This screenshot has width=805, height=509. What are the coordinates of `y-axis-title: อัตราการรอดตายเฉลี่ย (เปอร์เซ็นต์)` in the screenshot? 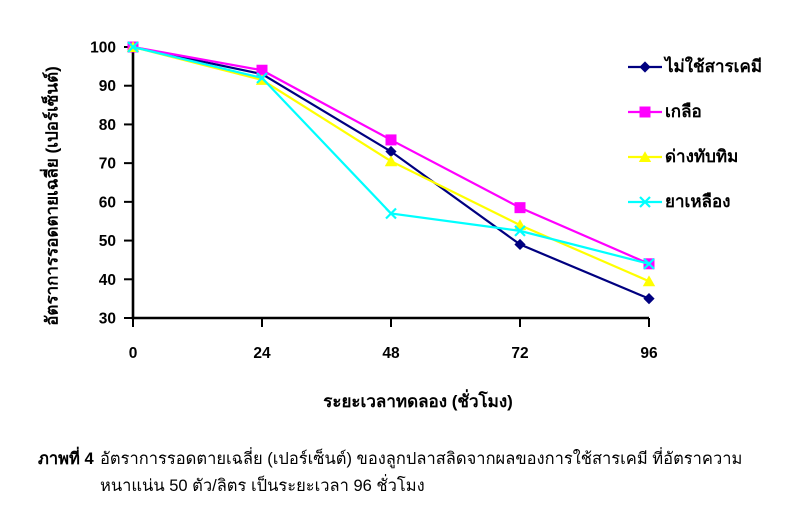 It's located at (52, 196).